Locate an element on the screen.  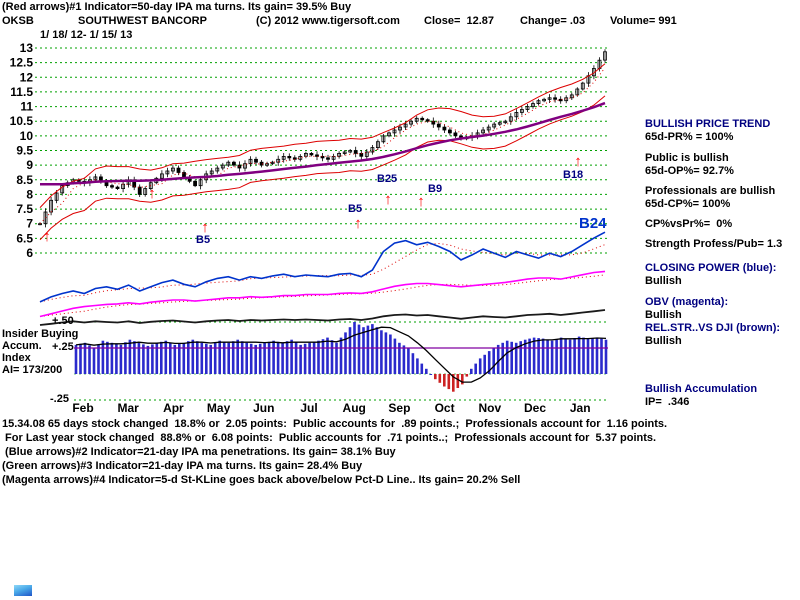
accum-label: Accum. is located at coordinates (22, 346).